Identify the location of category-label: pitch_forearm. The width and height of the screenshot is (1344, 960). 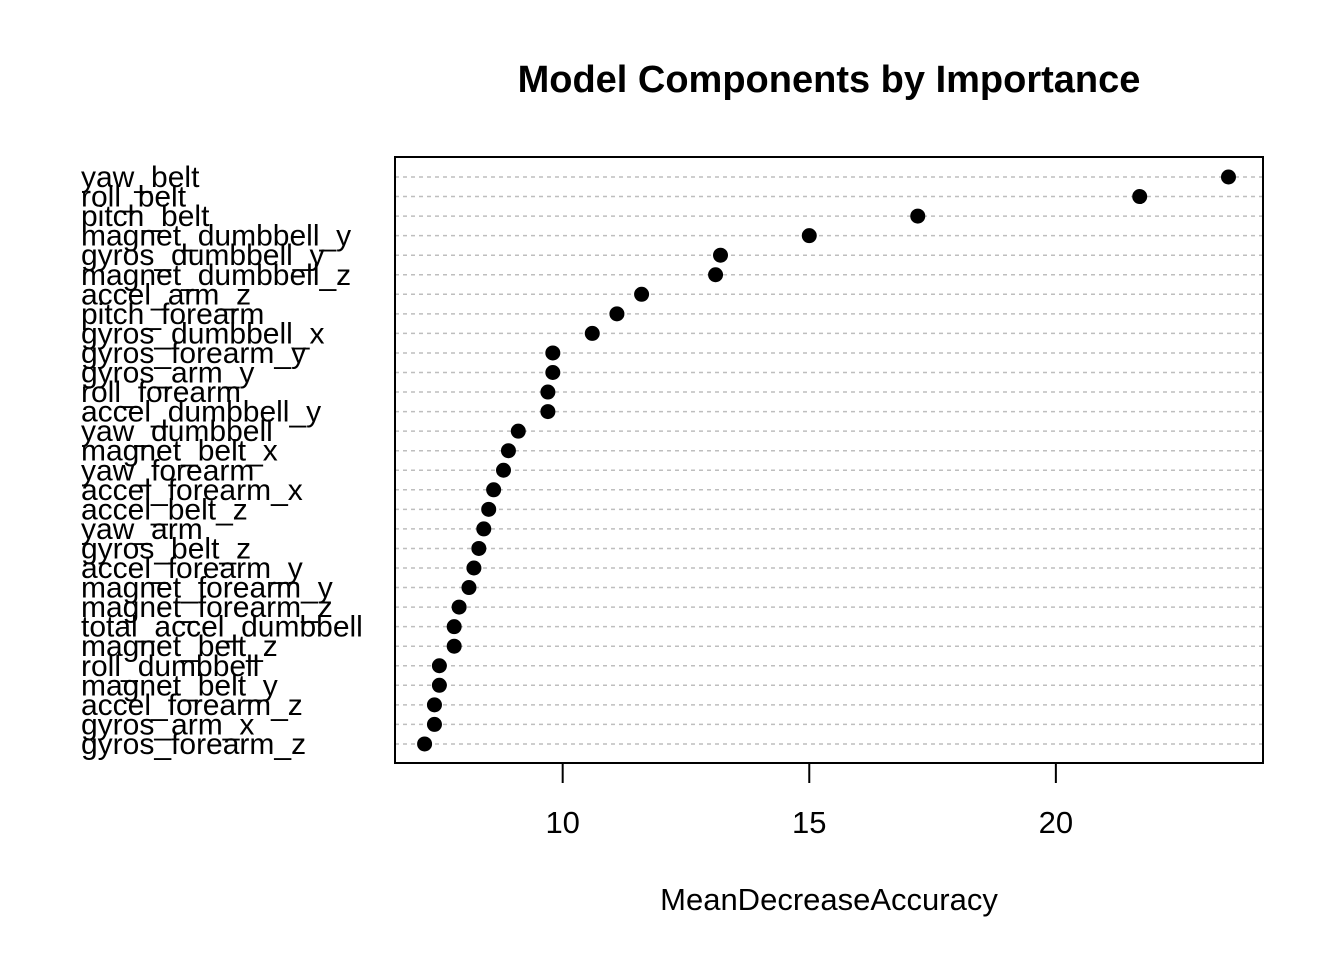
(172, 314).